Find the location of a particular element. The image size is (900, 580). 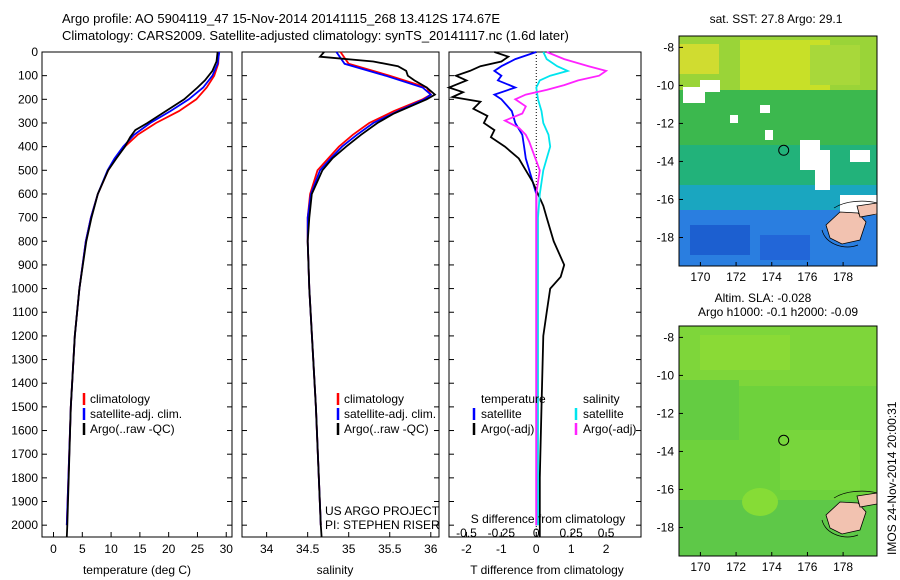

legend-item-temp-argo: Argo(-adj) is located at coordinates (507, 429).